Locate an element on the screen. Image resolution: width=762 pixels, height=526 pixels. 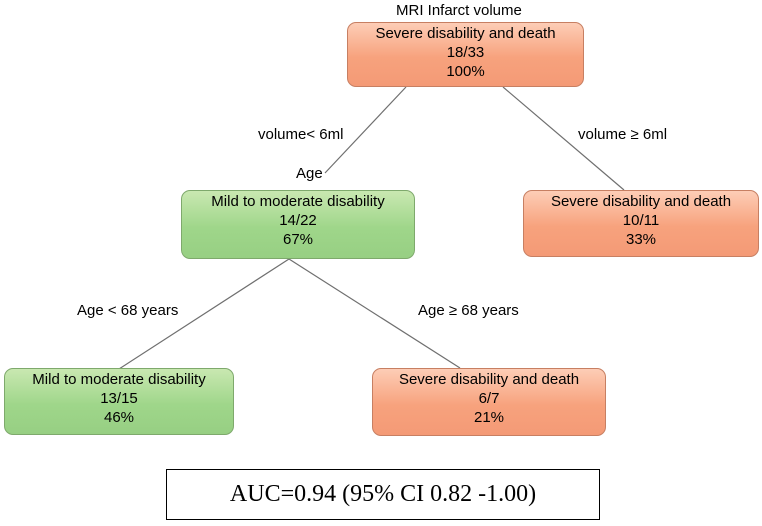
edge-age-to-old is located at coordinates (374, 313).